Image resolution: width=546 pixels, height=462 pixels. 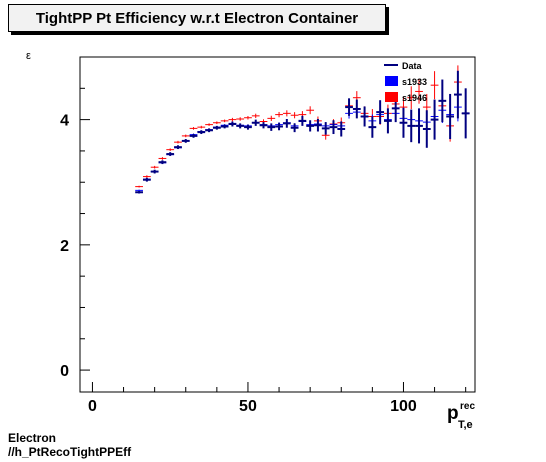 I want to click on legend-data-label: Data, so click(x=412, y=66).